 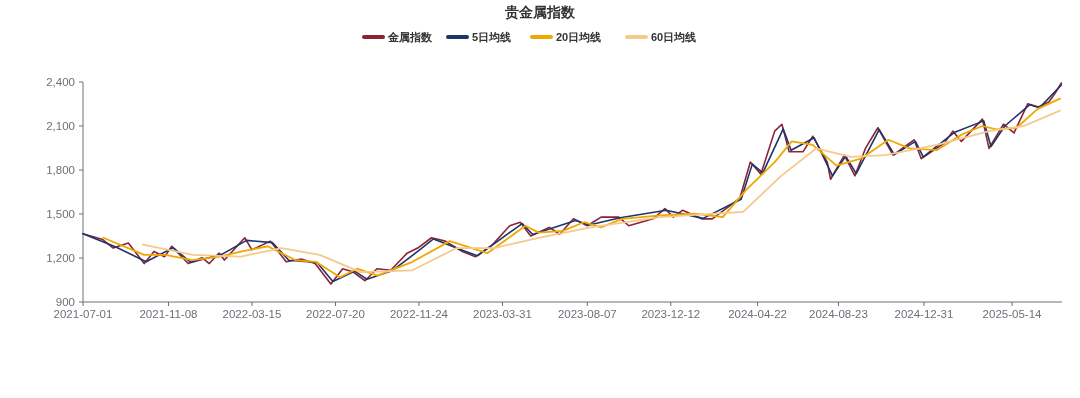 I want to click on x-tick-label: 2024-04-22, so click(x=757, y=314).